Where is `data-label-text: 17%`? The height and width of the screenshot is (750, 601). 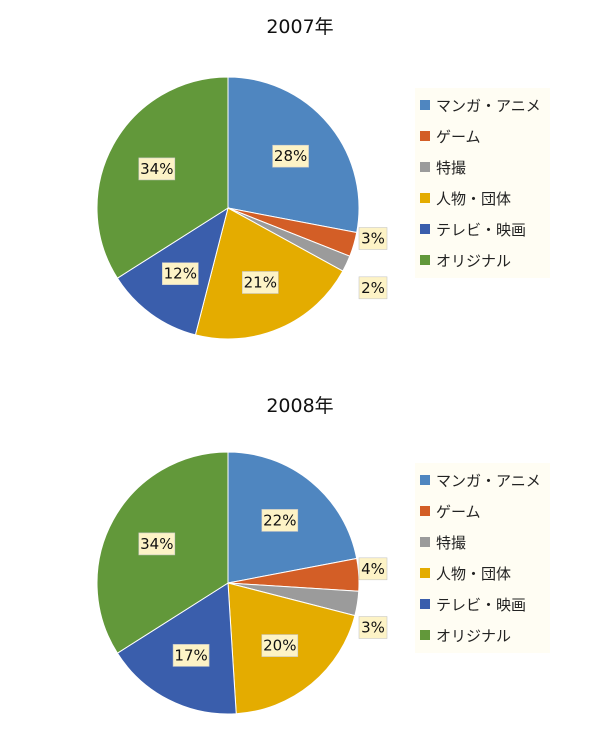
data-label-text: 17% is located at coordinates (190, 655).